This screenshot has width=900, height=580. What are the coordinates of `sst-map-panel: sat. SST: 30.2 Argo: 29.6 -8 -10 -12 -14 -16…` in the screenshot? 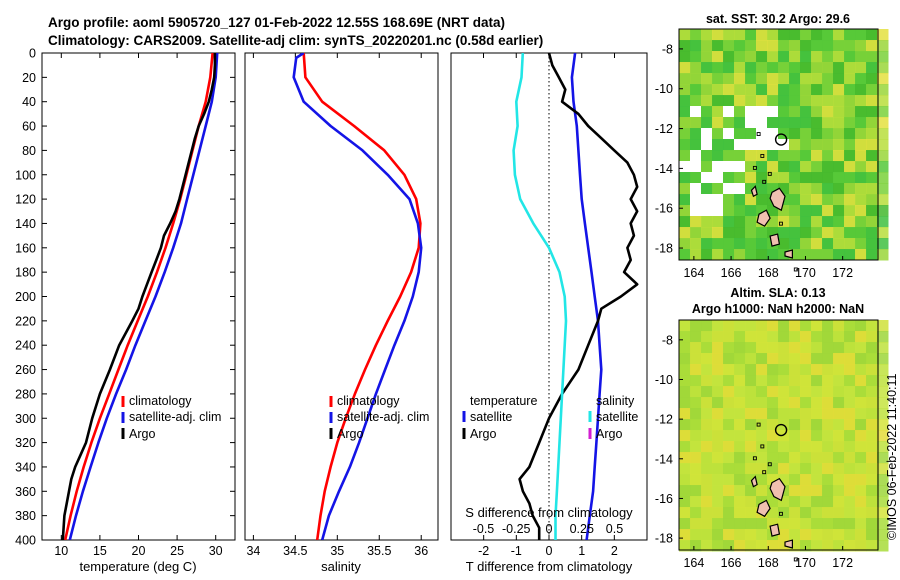 It's located at (772, 146).